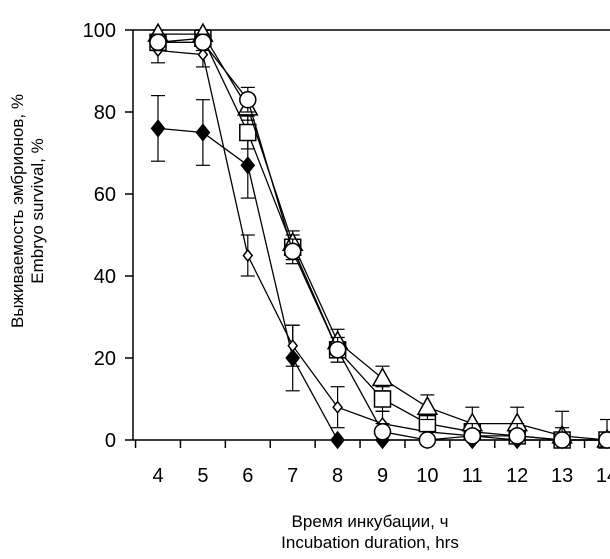  Describe the element at coordinates (108, 236) in the screenshot. I see `y-ticks: 0 20 40 60 80 100` at that location.